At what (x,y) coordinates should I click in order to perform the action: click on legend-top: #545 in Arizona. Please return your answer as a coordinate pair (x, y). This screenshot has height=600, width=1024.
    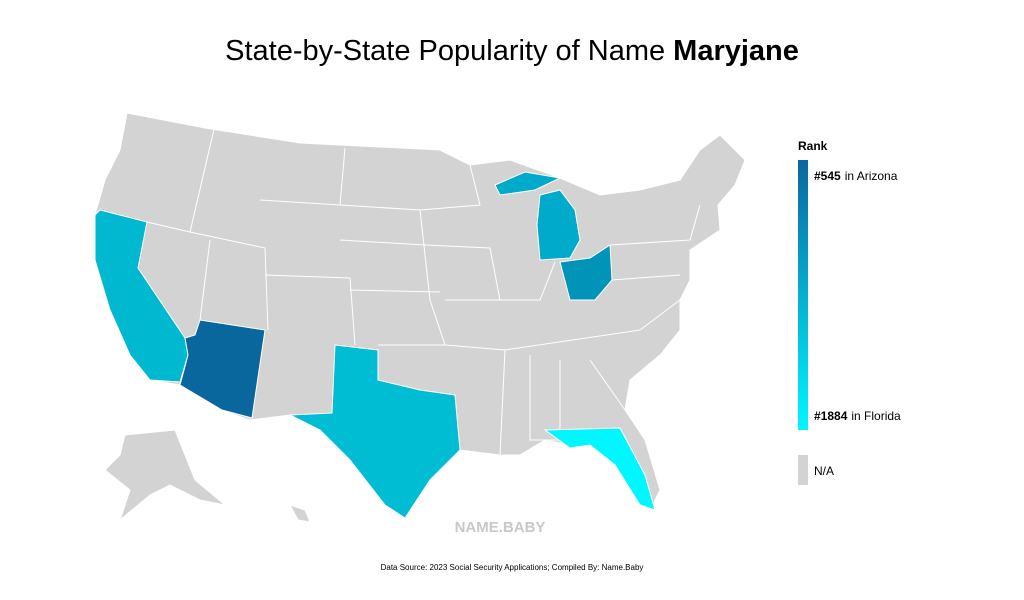
    Looking at the image, I should click on (856, 176).